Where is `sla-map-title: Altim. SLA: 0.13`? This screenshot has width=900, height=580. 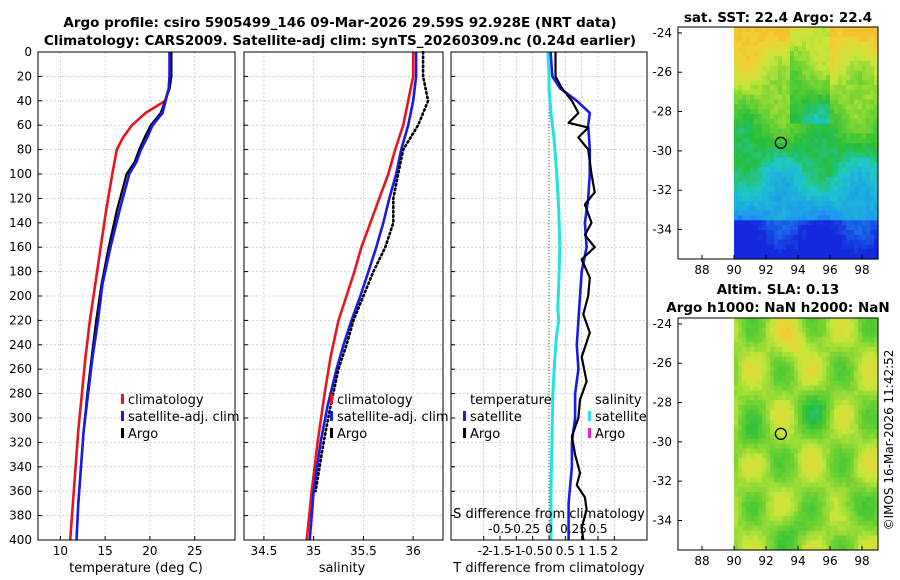 sla-map-title: Altim. SLA: 0.13 is located at coordinates (778, 290).